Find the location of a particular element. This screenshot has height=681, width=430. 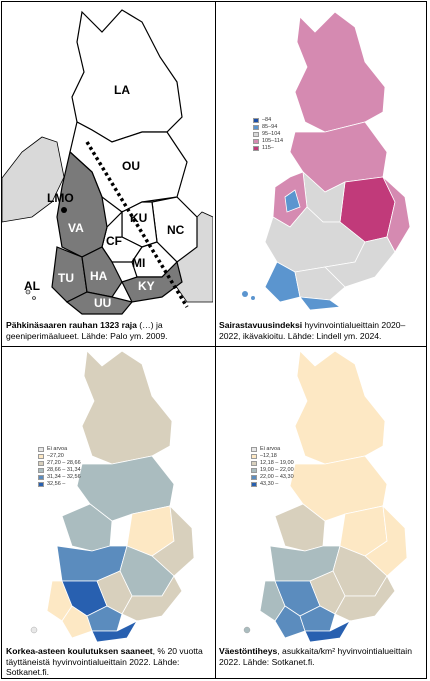

legend-row: 115– is located at coordinates (268, 148).